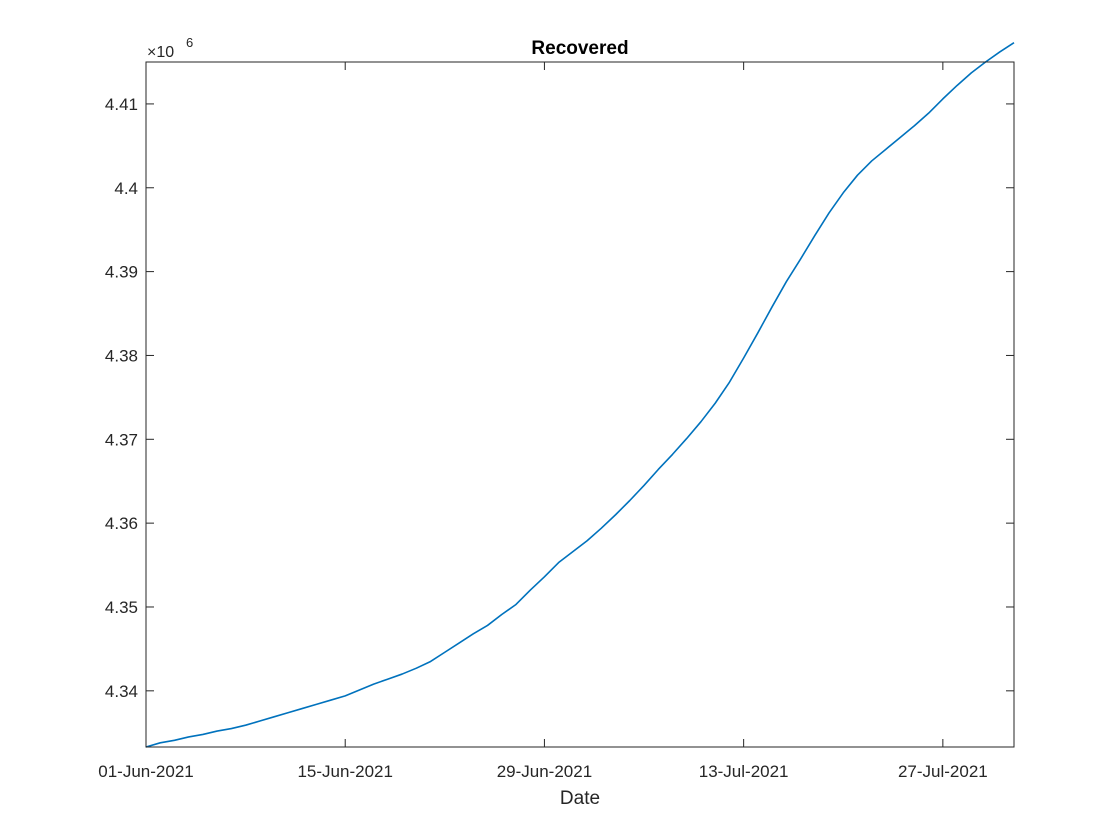 The image size is (1120, 840). Describe the element at coordinates (744, 771) in the screenshot. I see `x-tick-label: 13-Jul-2021` at that location.